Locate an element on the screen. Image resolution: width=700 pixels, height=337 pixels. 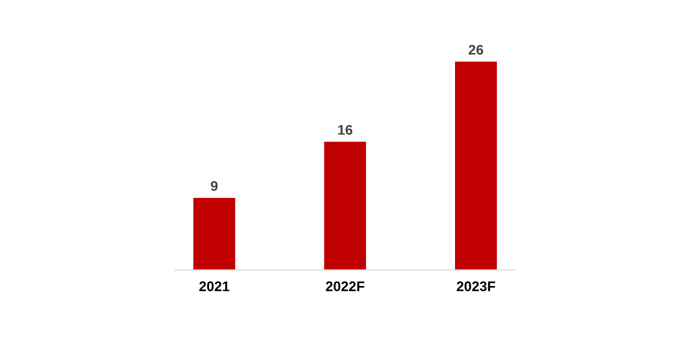
data-label: 9 is located at coordinates (214, 186).